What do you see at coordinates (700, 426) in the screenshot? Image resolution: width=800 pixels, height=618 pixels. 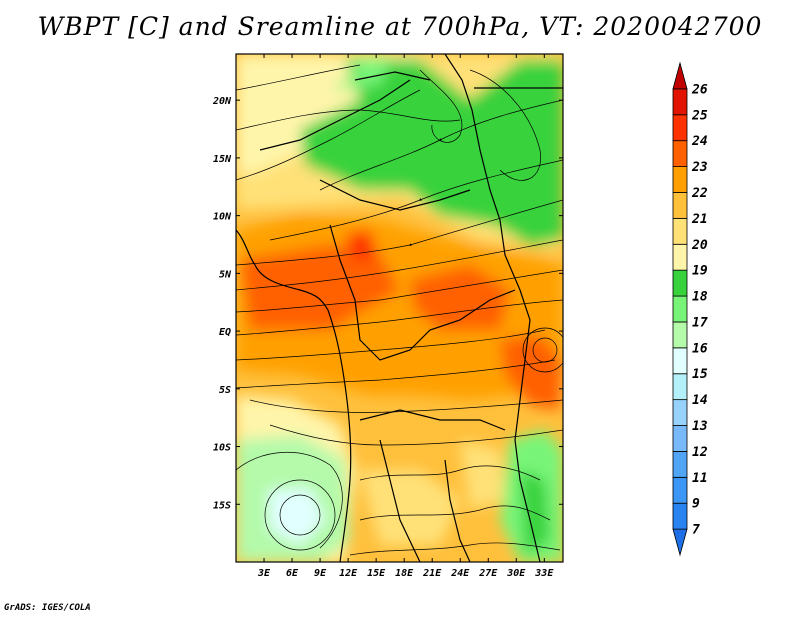 I see `colorbar-label: 13` at bounding box center [700, 426].